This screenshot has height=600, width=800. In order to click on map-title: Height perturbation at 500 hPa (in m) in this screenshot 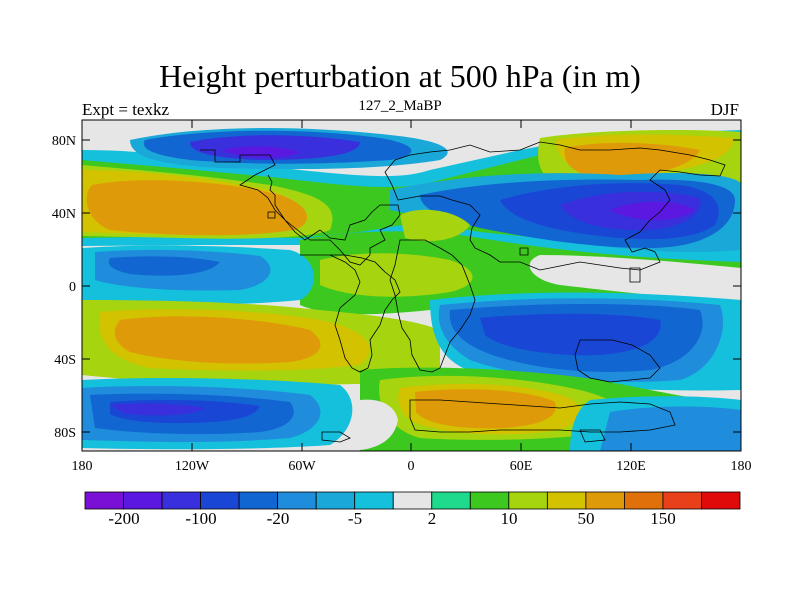, I will do `click(400, 76)`.